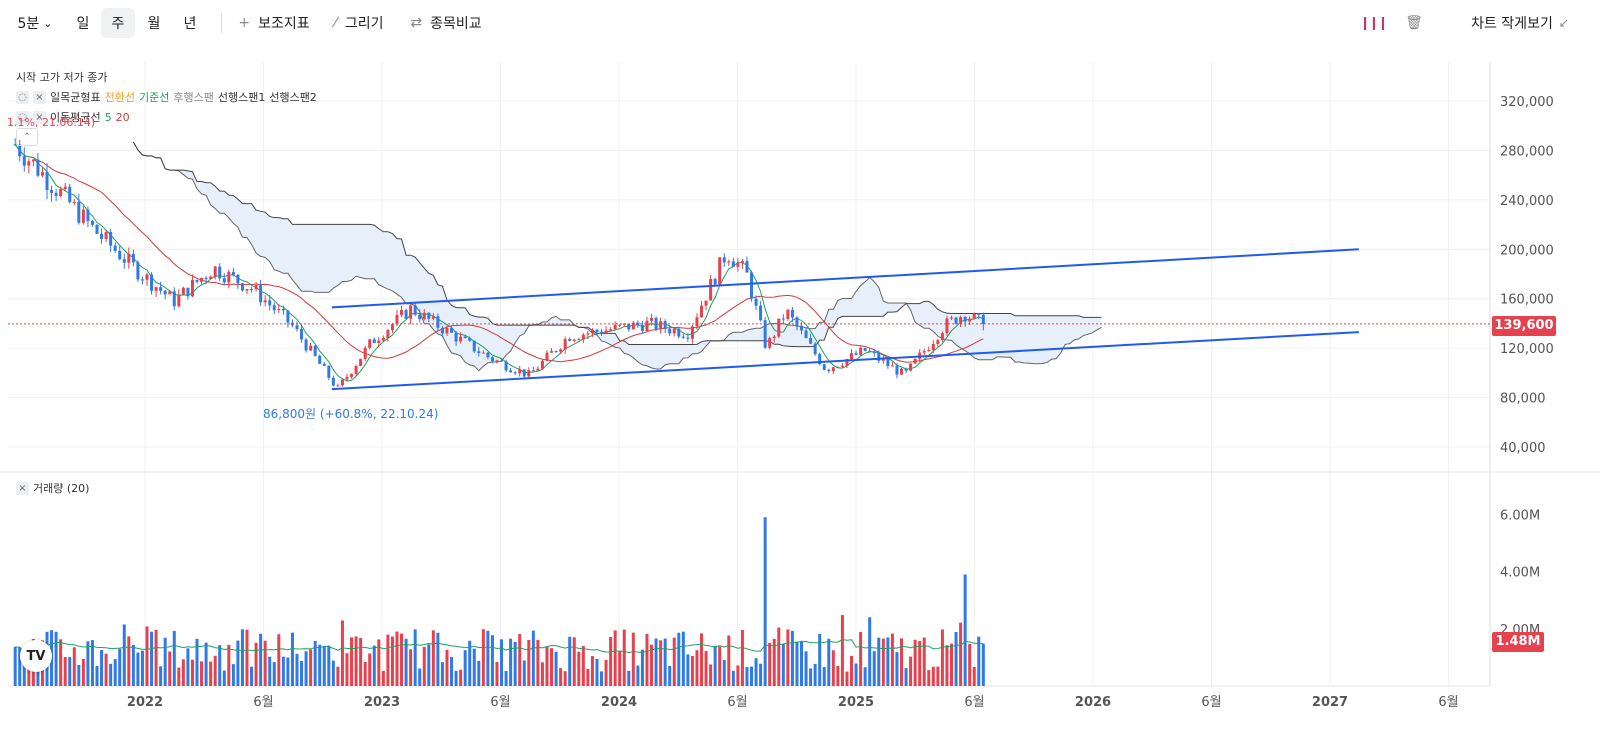  Describe the element at coordinates (35, 23) in the screenshot. I see `interval-dropdown: 5분 ⌄` at that location.